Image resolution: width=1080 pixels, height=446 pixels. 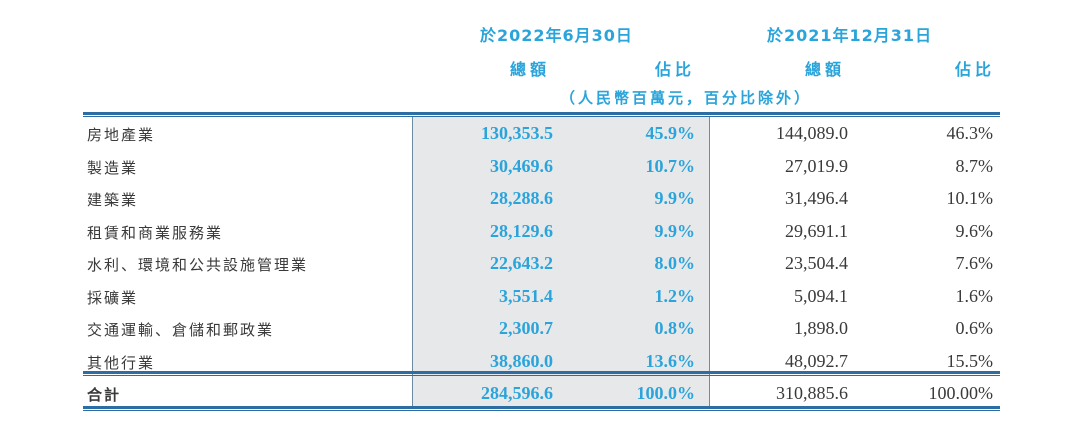 What do you see at coordinates (686, 98) in the screenshot?
I see `unit-note: （人民幣百萬元，百分比除外）` at bounding box center [686, 98].